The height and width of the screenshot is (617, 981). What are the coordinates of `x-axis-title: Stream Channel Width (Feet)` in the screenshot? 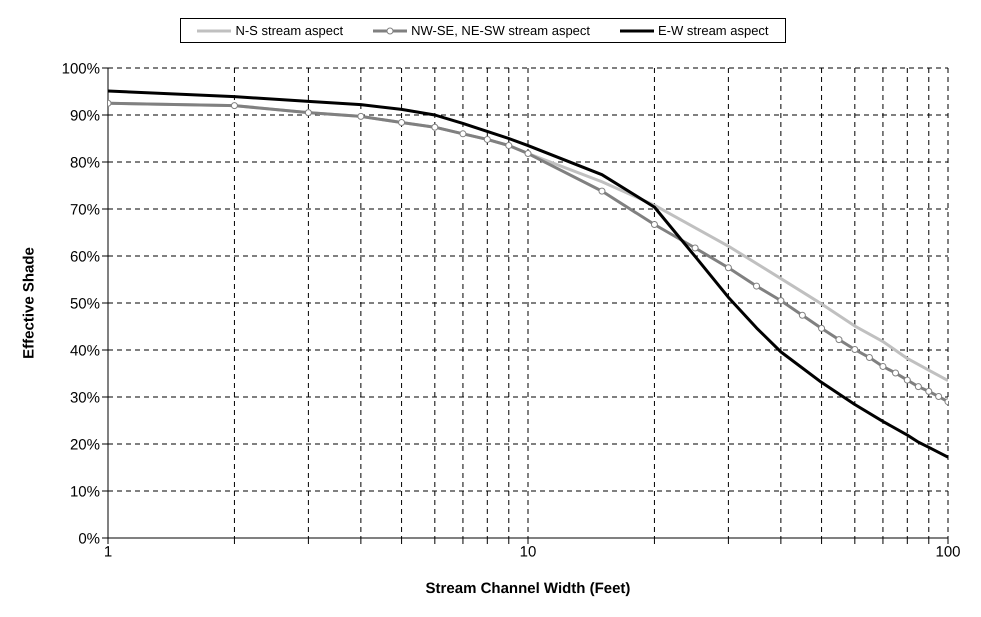 It's located at (528, 588).